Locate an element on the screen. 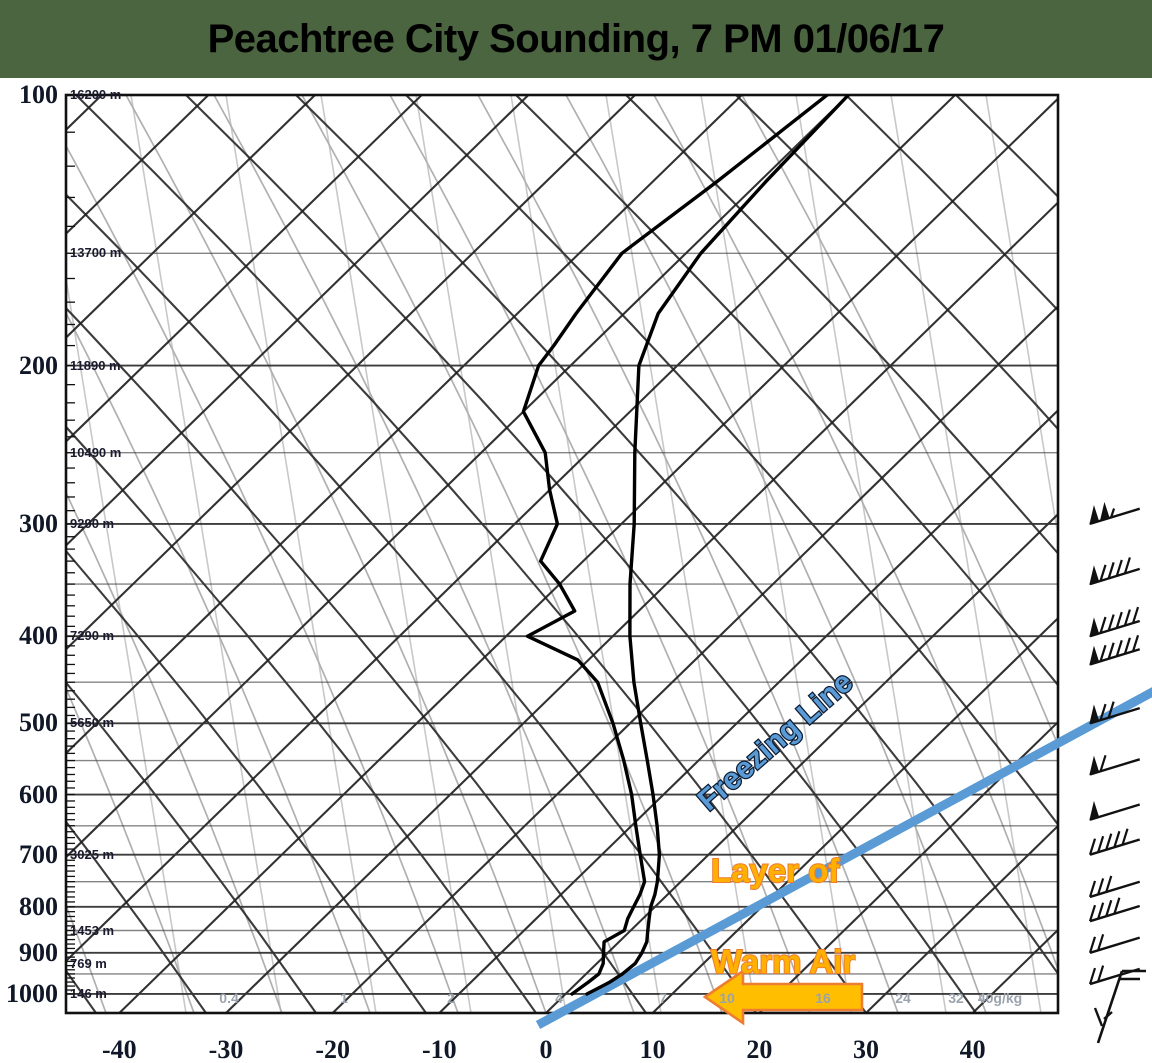  temperature-tick-label: -20 is located at coordinates (332, 1049).